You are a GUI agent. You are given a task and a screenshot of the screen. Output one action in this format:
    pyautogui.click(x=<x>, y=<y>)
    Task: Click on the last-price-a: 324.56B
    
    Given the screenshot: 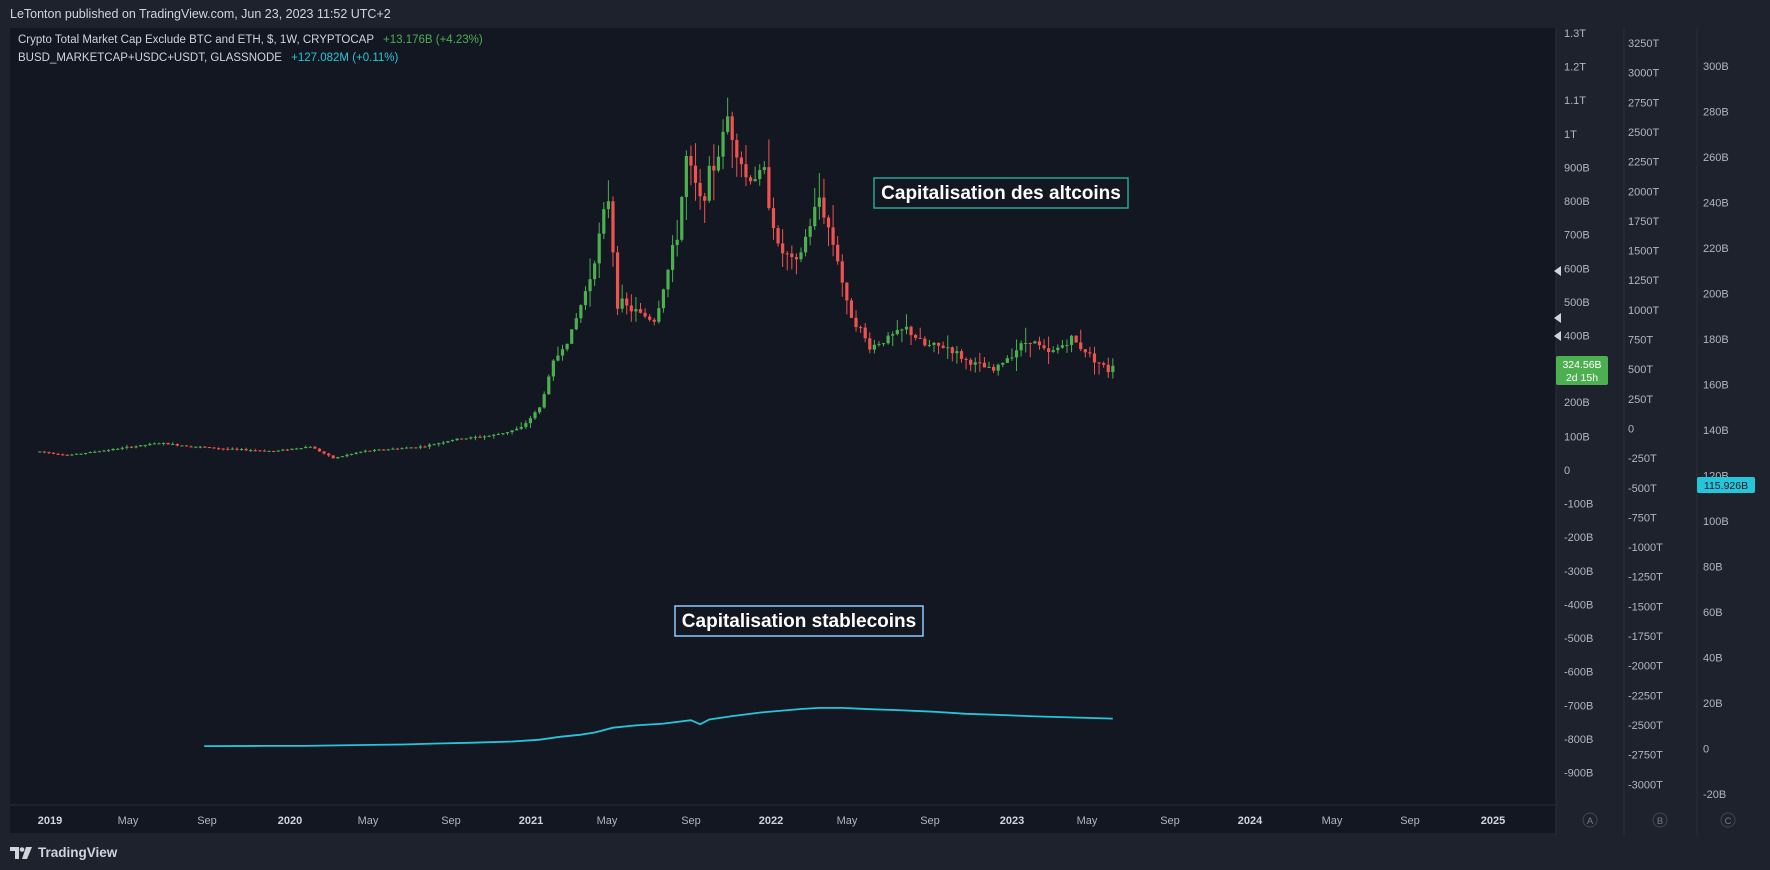 What is the action you would take?
    pyautogui.click(x=1581, y=365)
    